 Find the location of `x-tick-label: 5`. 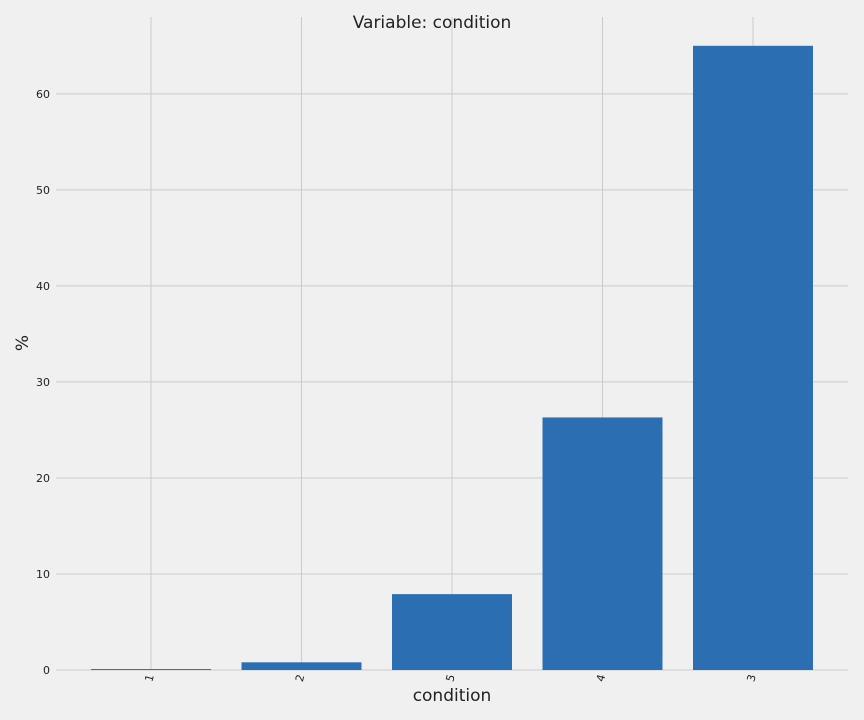

x-tick-label: 5 is located at coordinates (450, 678).